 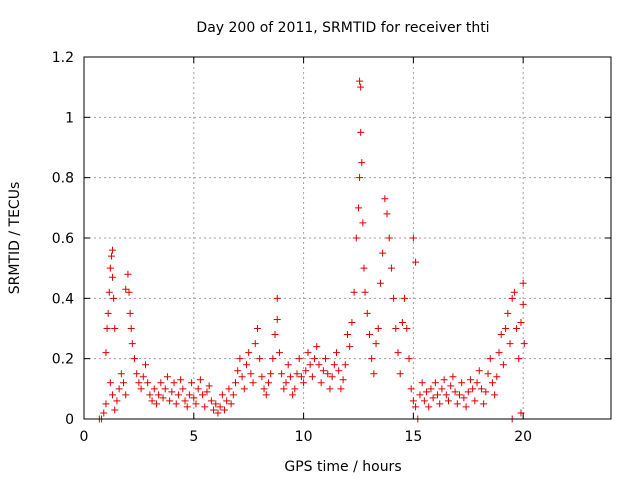 What do you see at coordinates (69, 420) in the screenshot?
I see `y-tick-label: 0` at bounding box center [69, 420].